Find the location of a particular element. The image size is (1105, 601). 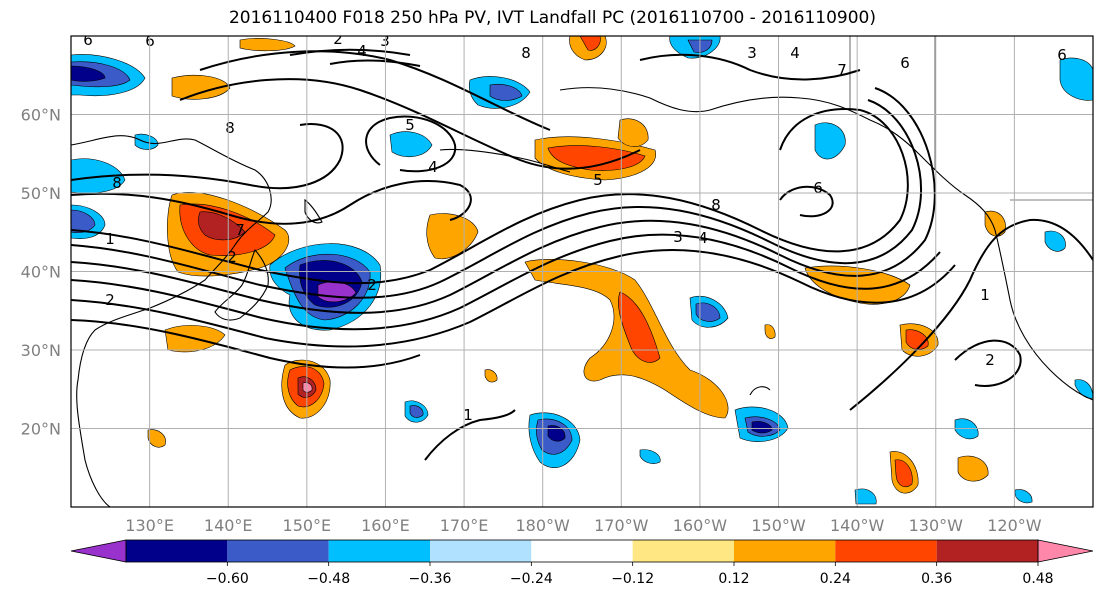

lon-tick-label: 120°W is located at coordinates (1014, 525).